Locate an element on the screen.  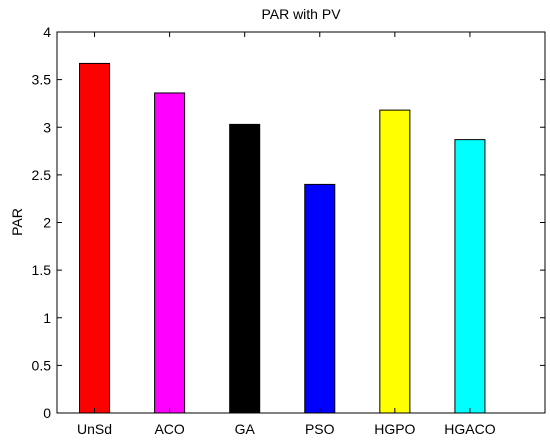
y-tick-label: 3.5 is located at coordinates (42, 80).